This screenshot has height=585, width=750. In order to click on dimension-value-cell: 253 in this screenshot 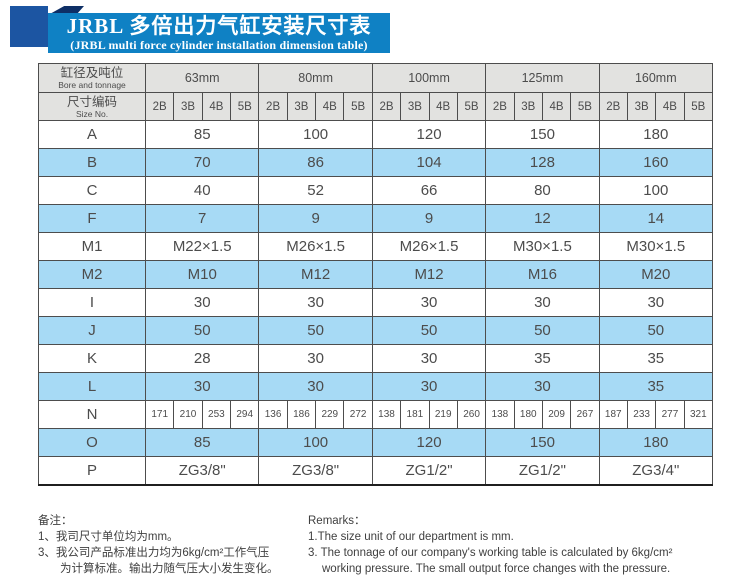, I will do `click(216, 414)`.